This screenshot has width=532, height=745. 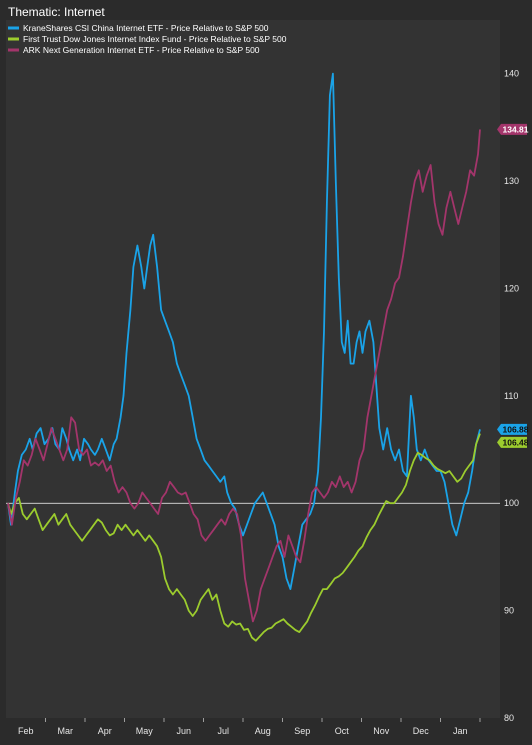 I want to click on end-labels: 134.81 106.88 106.48, so click(x=513, y=285).